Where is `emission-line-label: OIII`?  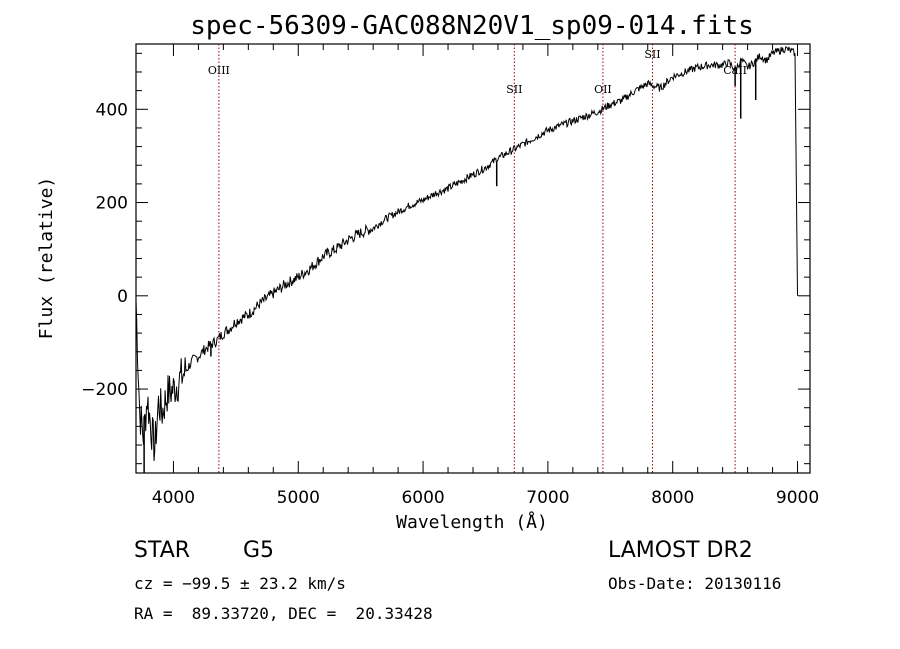 emission-line-label: OIII is located at coordinates (219, 70).